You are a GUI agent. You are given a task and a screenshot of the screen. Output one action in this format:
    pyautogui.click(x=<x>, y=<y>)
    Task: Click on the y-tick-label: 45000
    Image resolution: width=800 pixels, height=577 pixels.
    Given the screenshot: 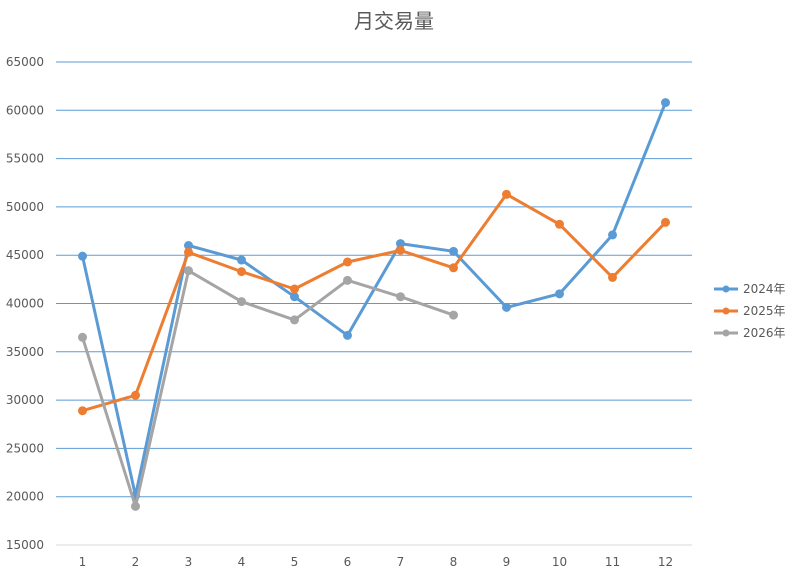 What is the action you would take?
    pyautogui.click(x=25, y=255)
    